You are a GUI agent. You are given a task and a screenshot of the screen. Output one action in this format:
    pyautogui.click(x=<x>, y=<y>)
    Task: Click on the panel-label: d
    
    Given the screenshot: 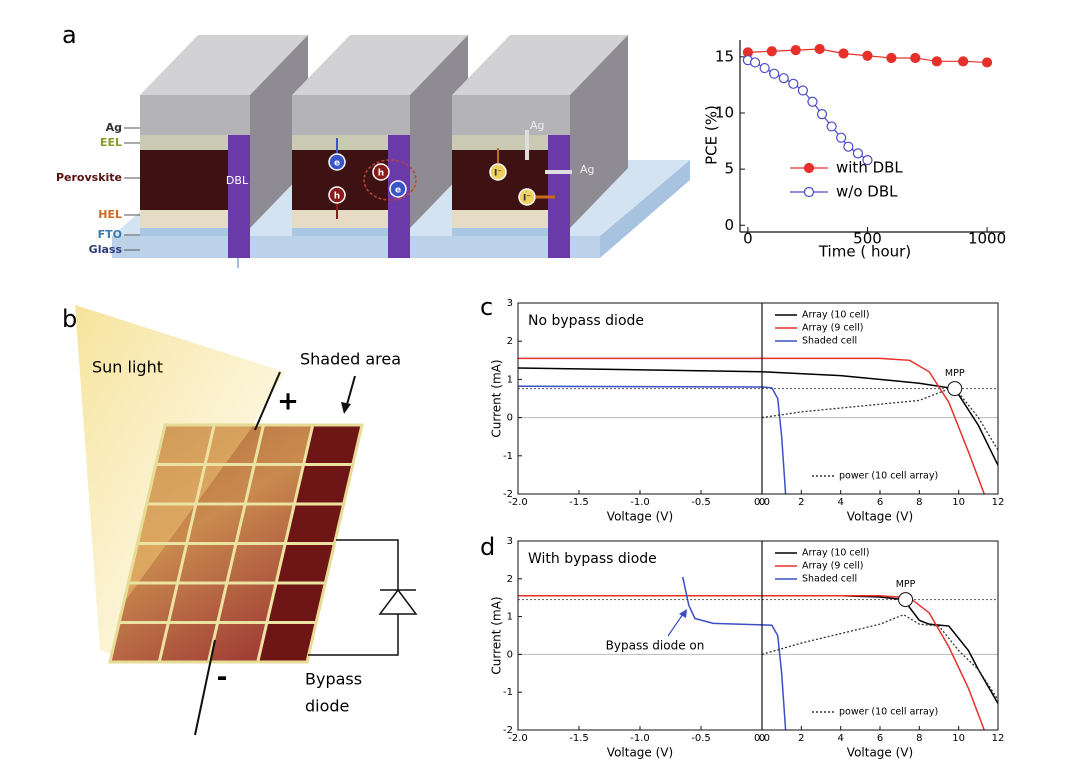 What is the action you would take?
    pyautogui.click(x=487, y=547)
    